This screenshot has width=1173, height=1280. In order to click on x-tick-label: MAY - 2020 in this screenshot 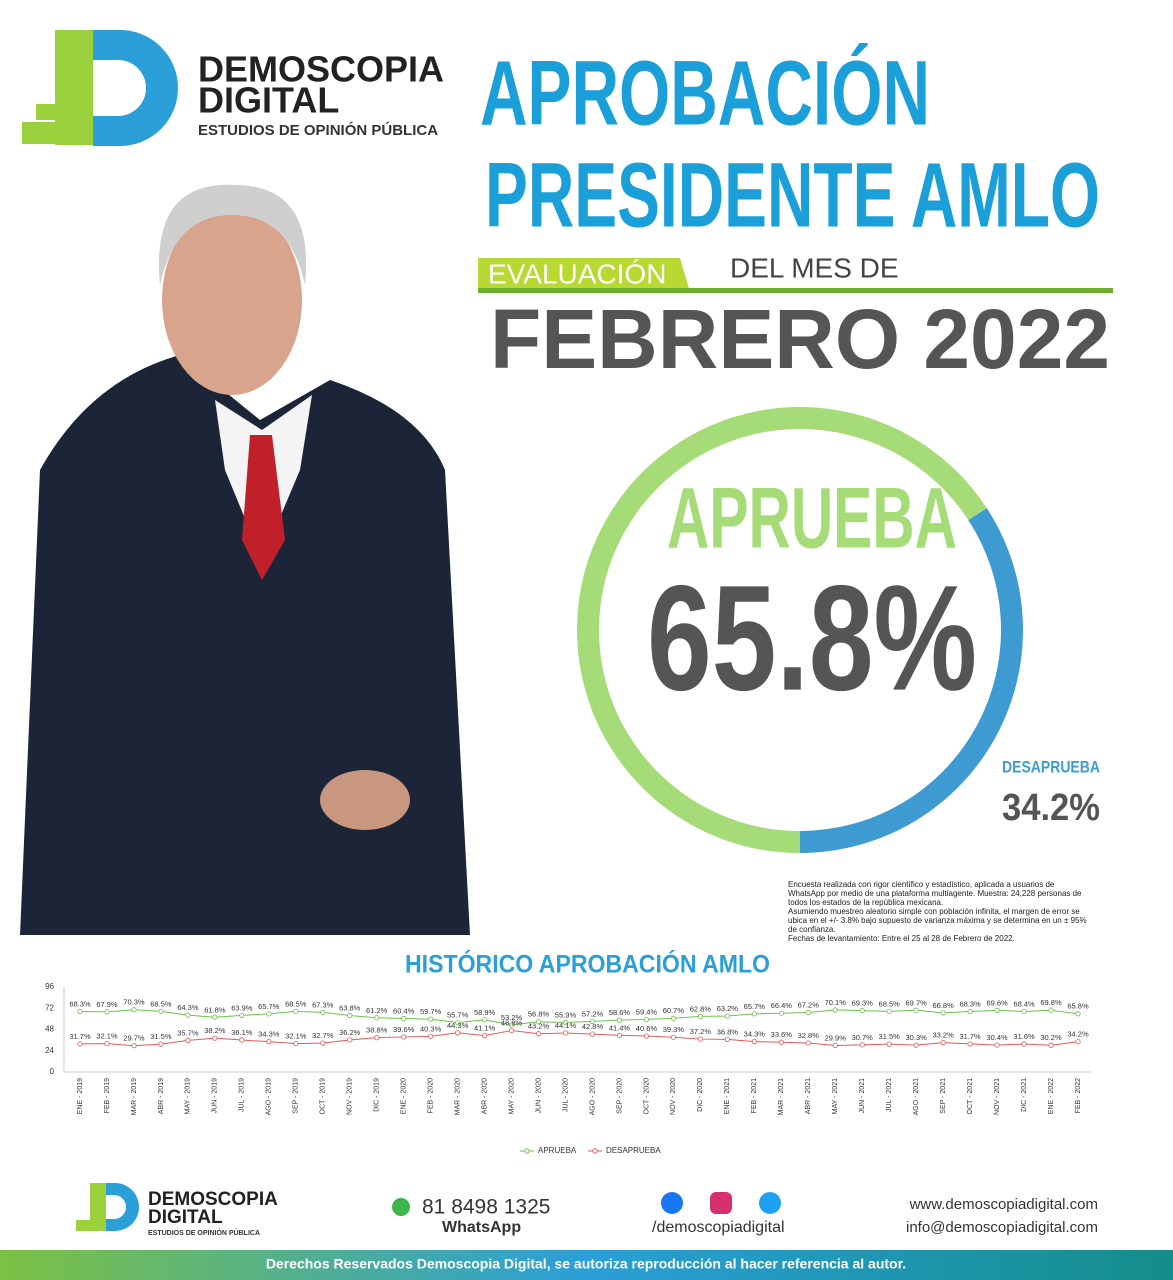, I will do `click(511, 1096)`.